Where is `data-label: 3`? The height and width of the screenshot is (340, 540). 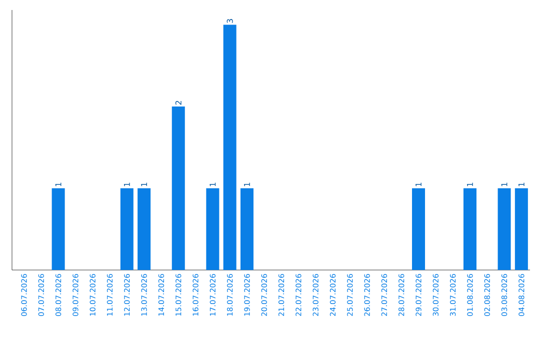
data-label: 3 is located at coordinates (229, 21).